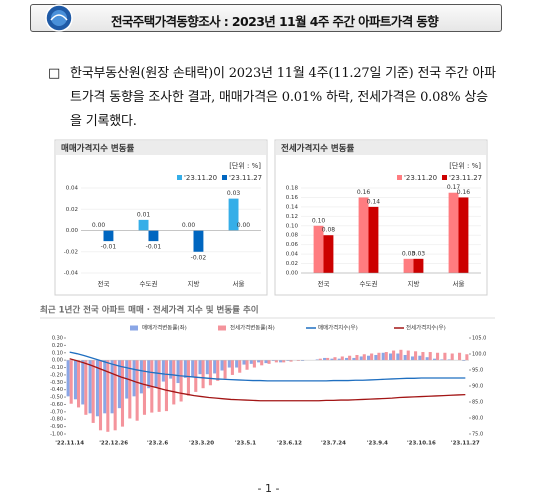 The width and height of the screenshot is (537, 500). What do you see at coordinates (154, 247) in the screenshot?
I see `value-label: -0.01` at bounding box center [154, 247].